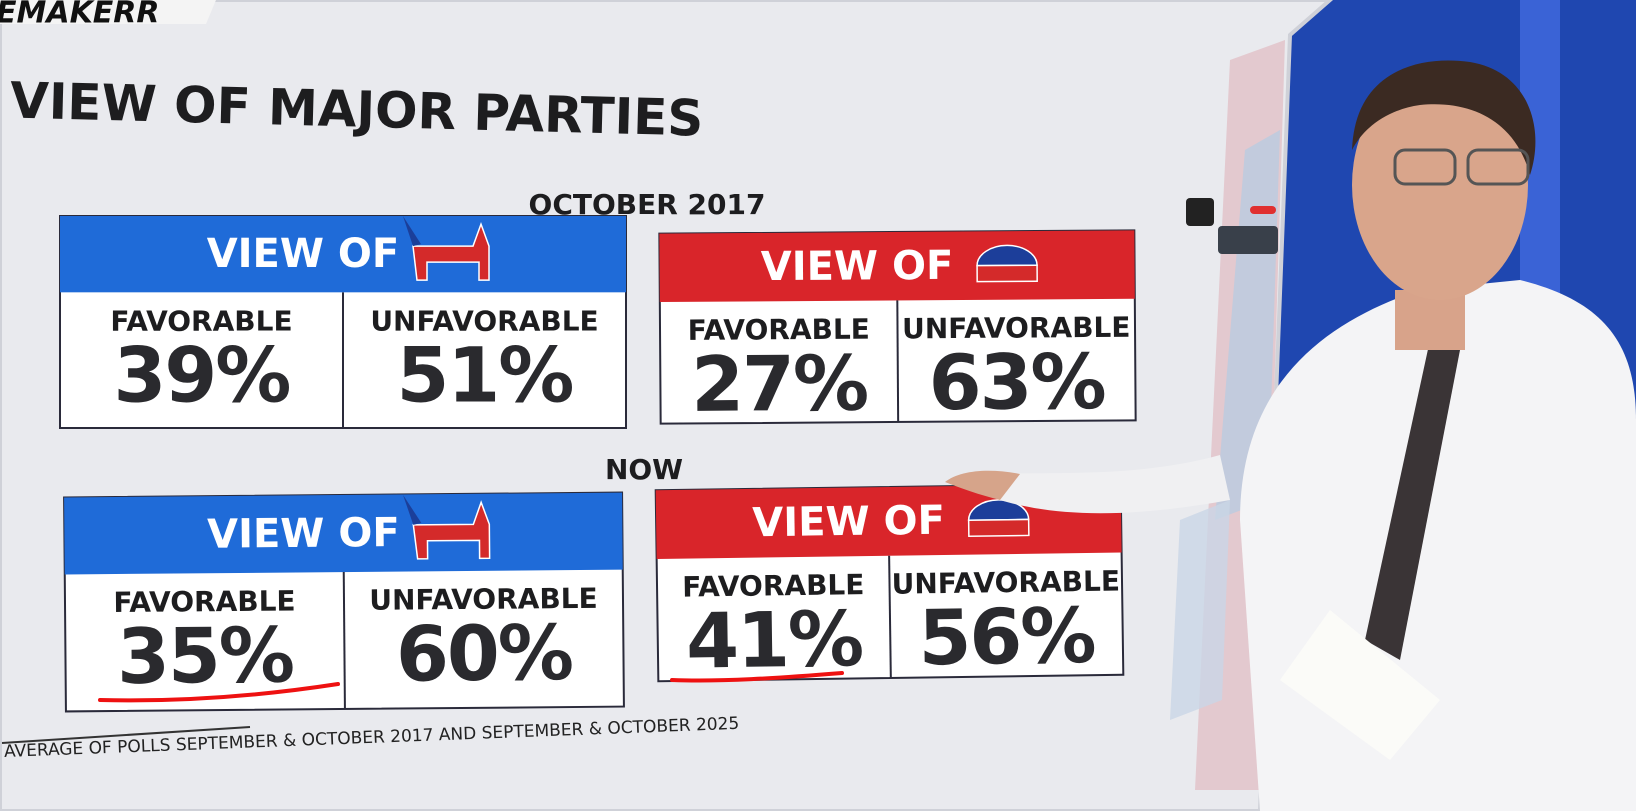 The image size is (1636, 811). Describe the element at coordinates (202, 374) in the screenshot. I see `cell-value: 39%` at that location.